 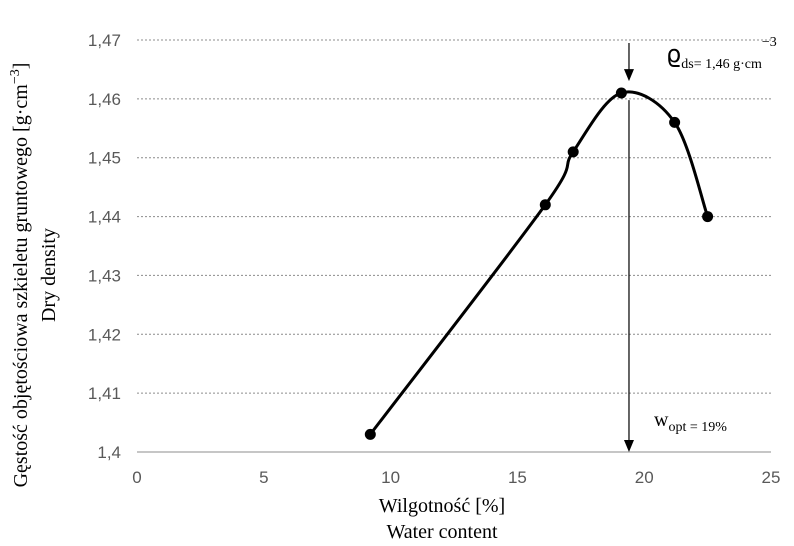 I want to click on y-tick-labels: 1,4 1,41 1,42 1,43 1,44 1,45 1,46 1,47, so click(x=104, y=246).